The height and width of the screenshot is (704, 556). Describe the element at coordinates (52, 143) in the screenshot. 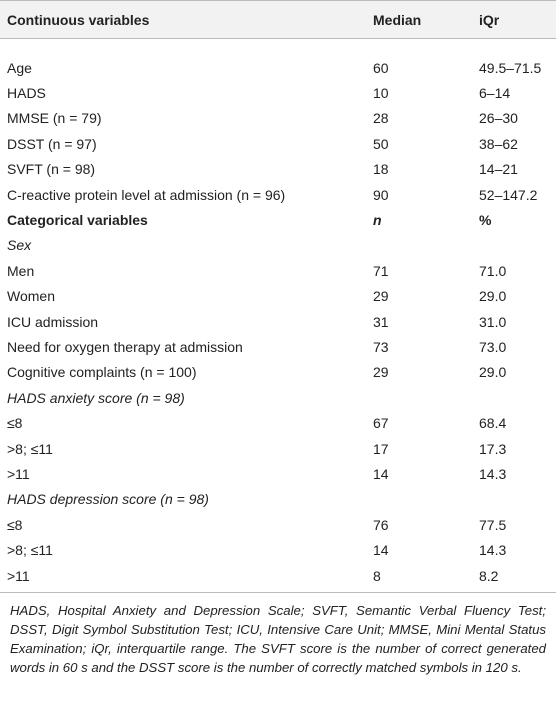

I see `table-cell: DSST (n = 97)` at that location.